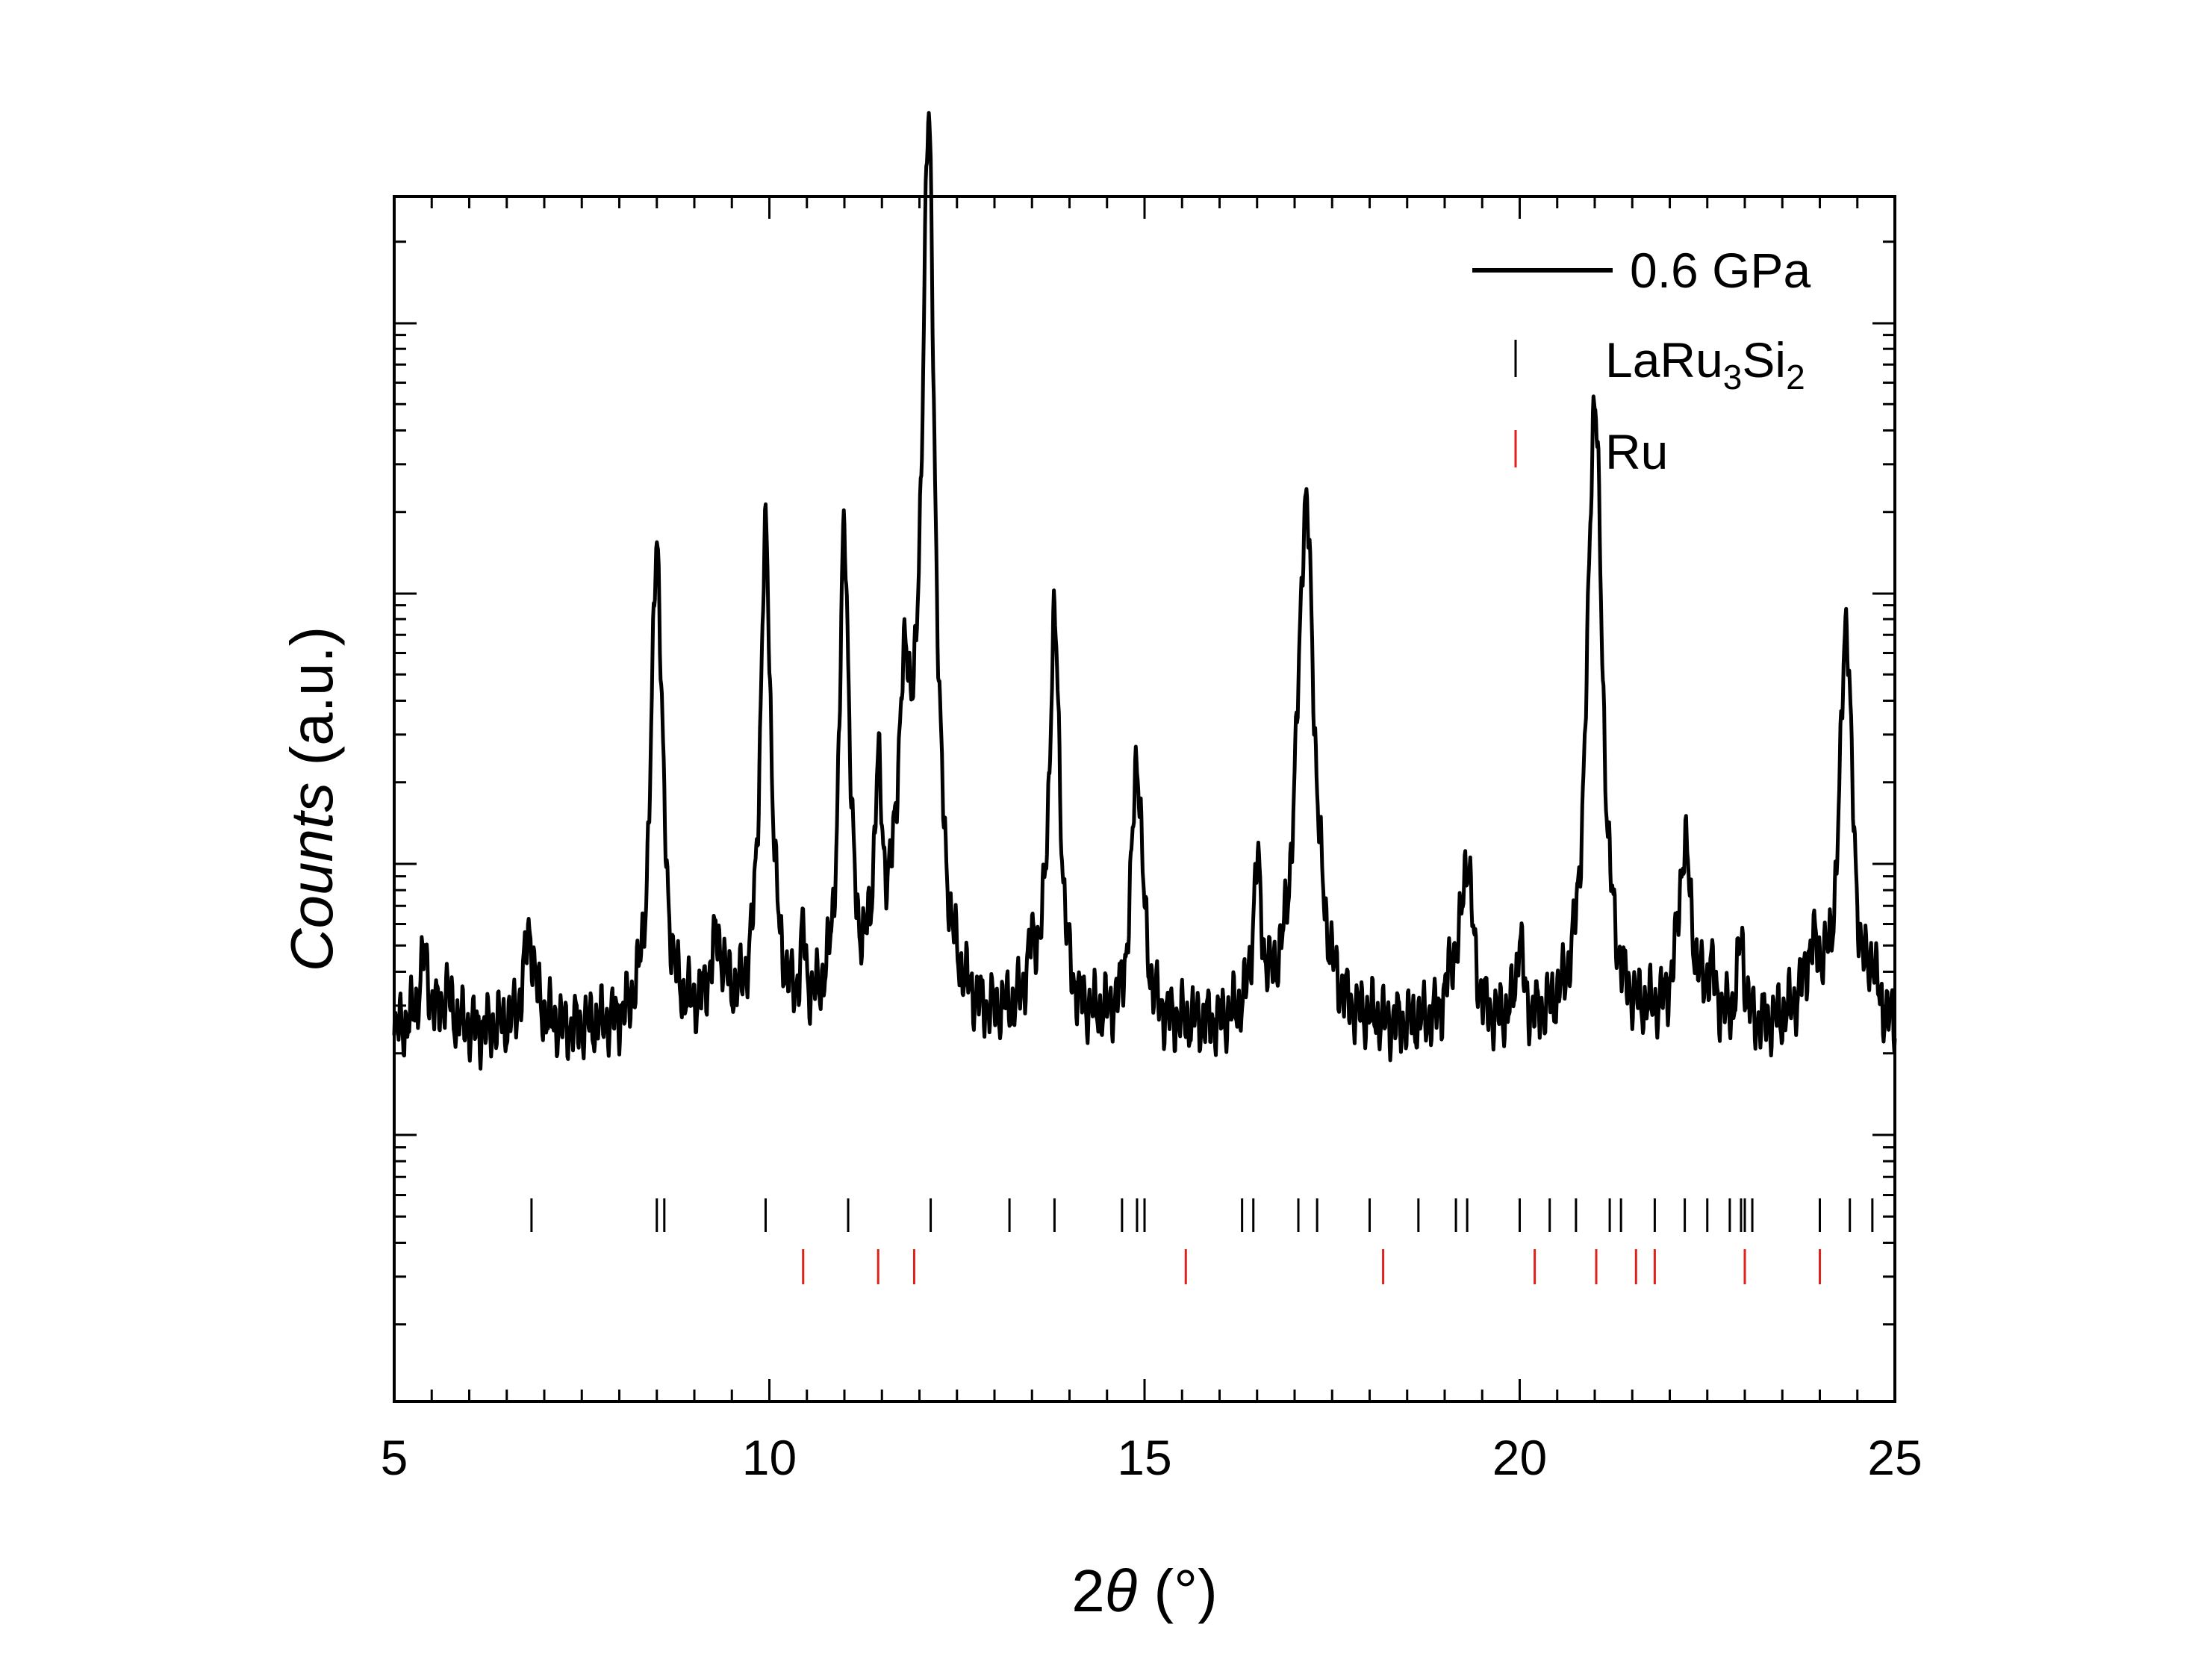  Describe the element at coordinates (1636, 451) in the screenshot. I see `legend-label-ru: Ru` at that location.